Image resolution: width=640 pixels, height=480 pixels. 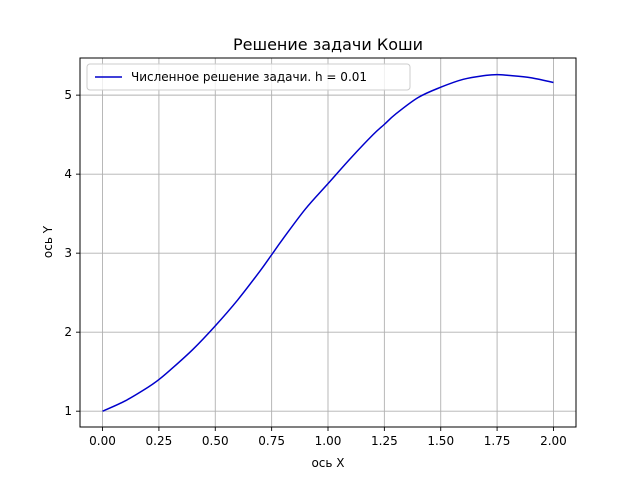 I want to click on x-tick-label: 1.25, so click(x=384, y=441).